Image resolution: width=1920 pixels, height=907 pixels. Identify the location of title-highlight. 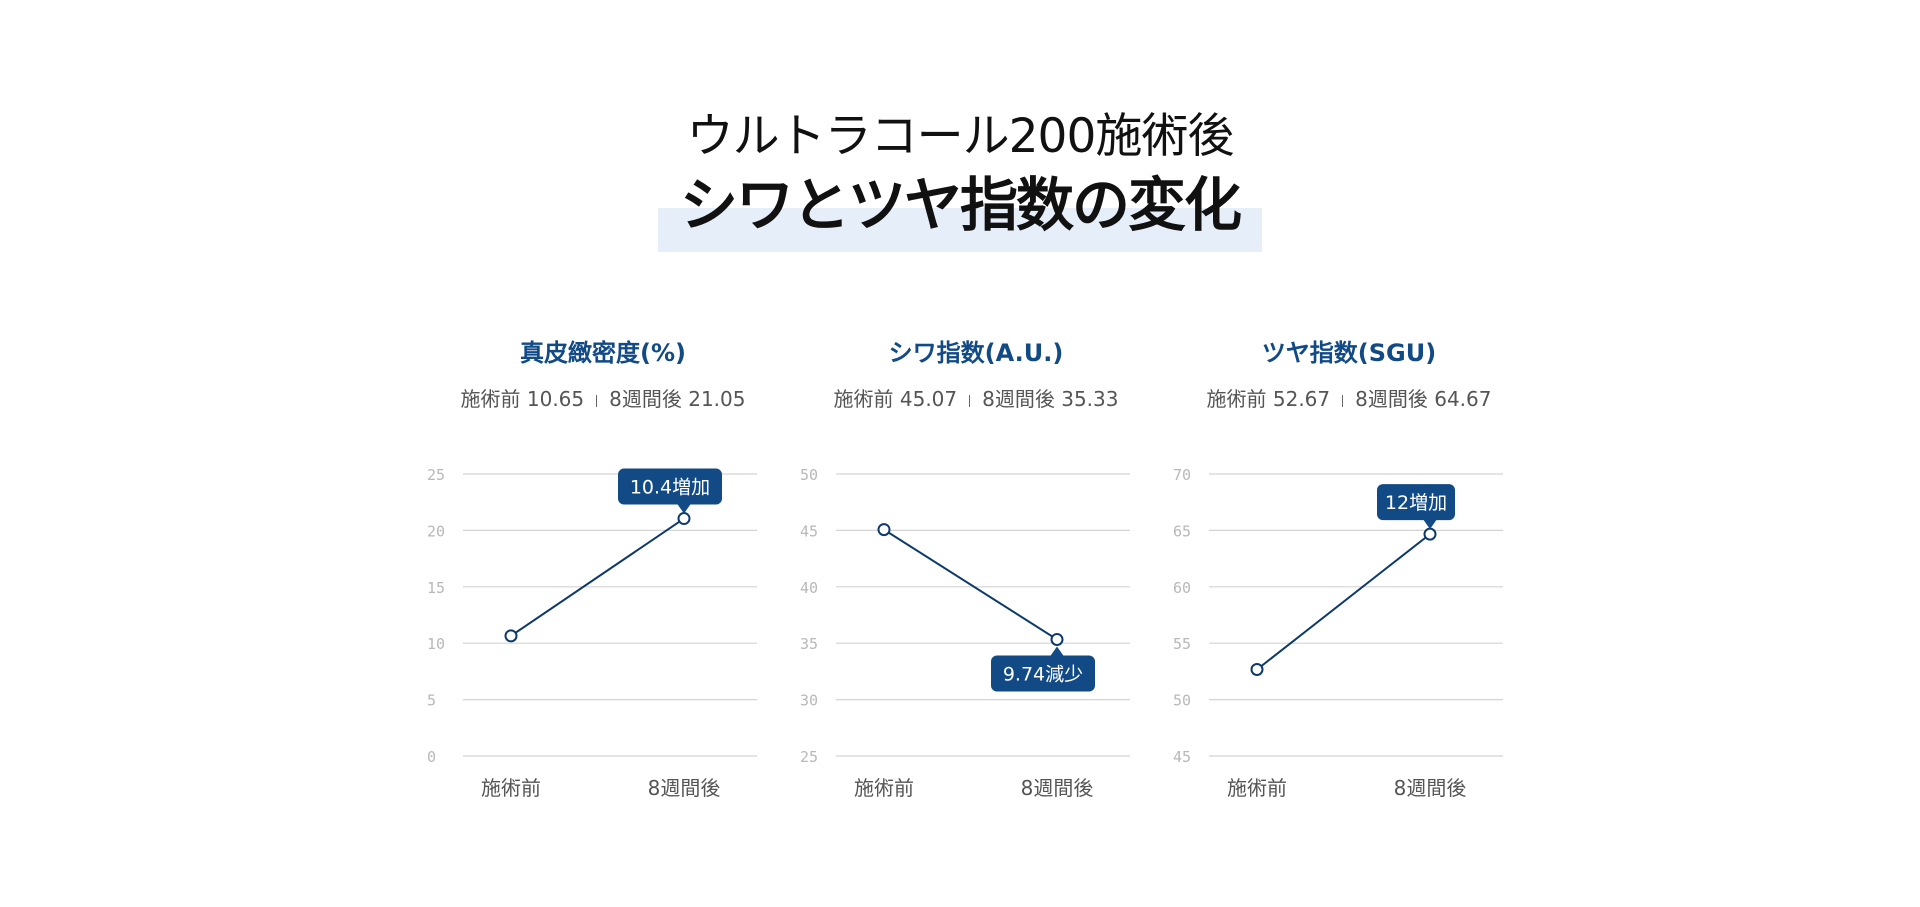
(959, 230).